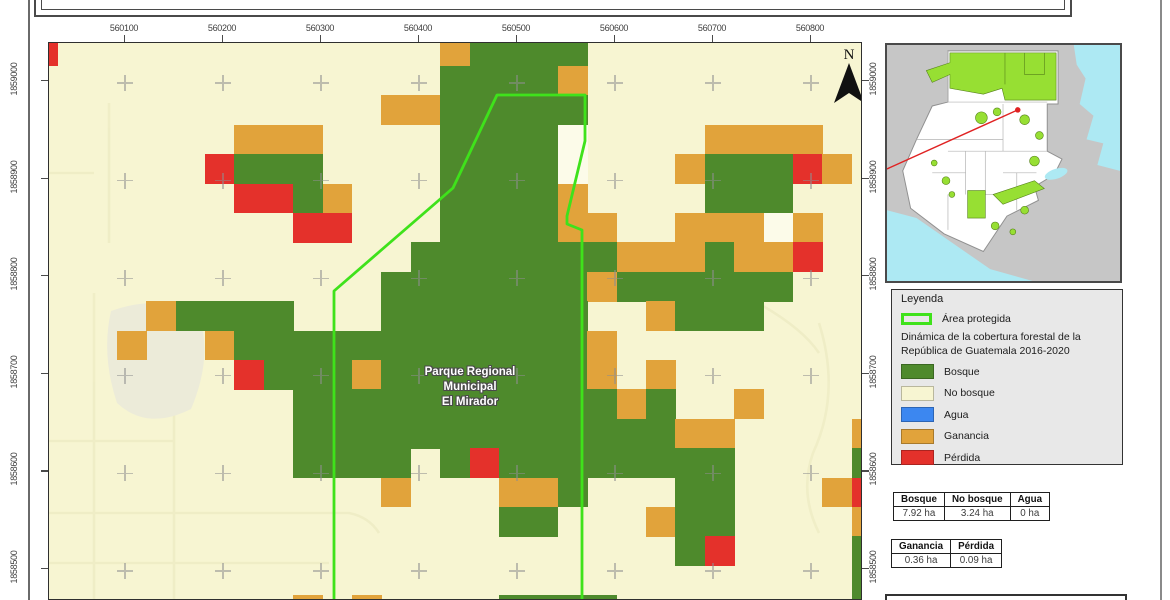  What do you see at coordinates (320, 28) in the screenshot?
I see `x-axis-label: 560300` at bounding box center [320, 28].